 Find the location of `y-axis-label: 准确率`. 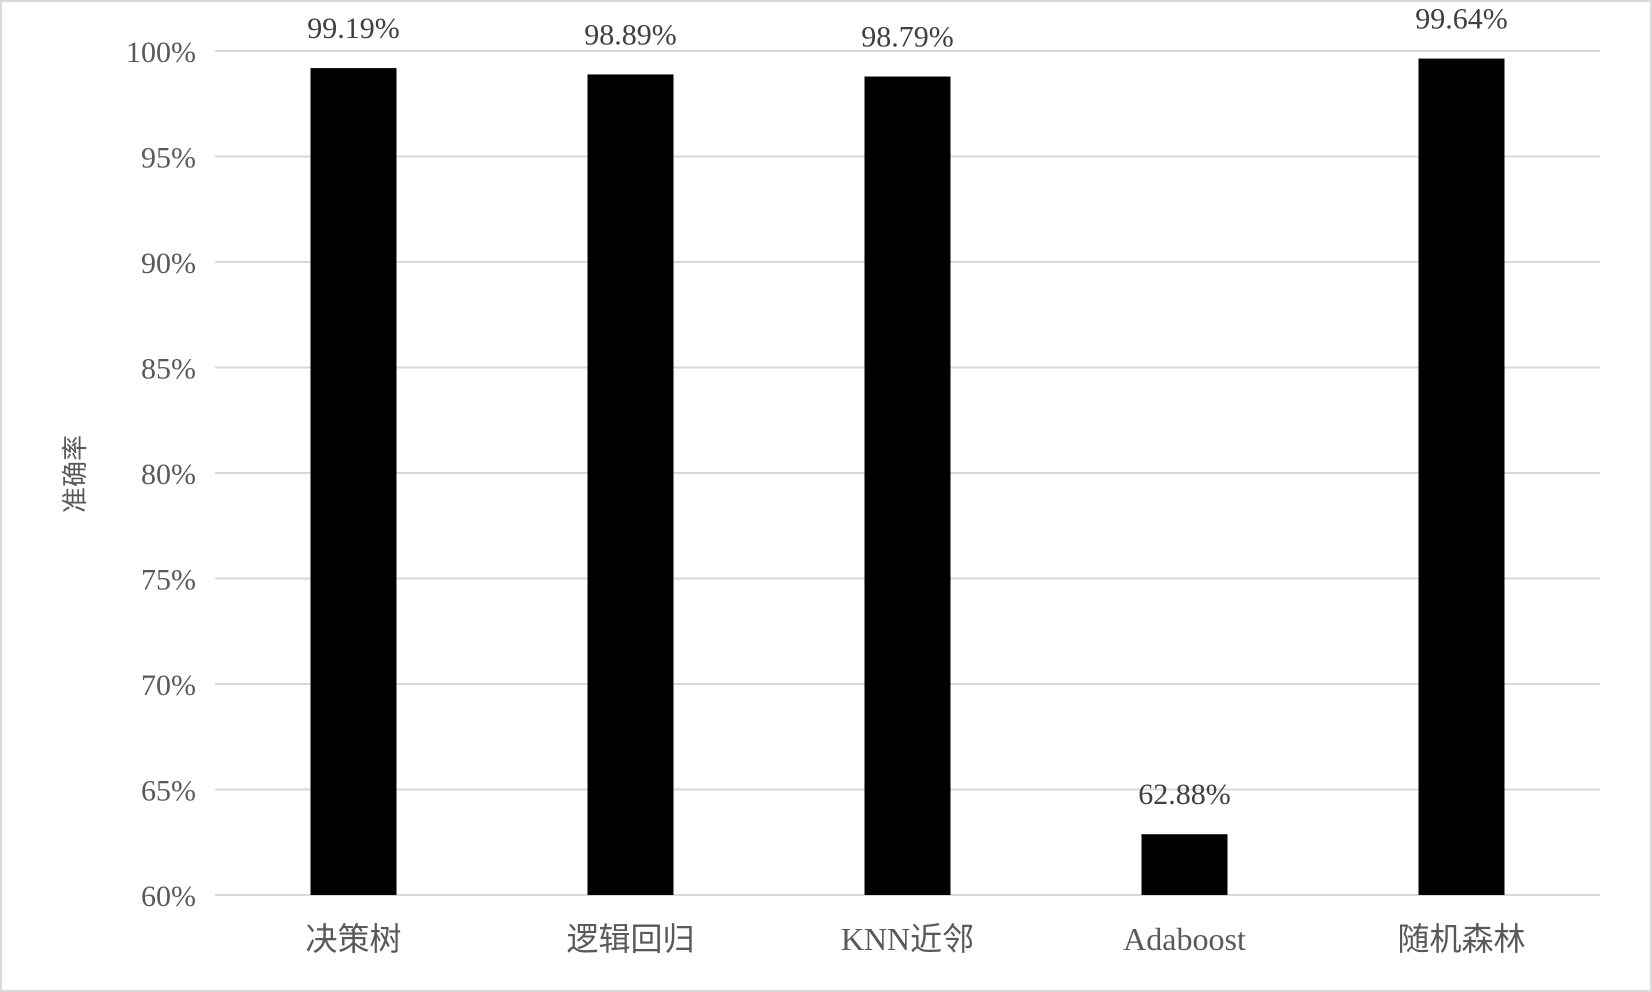

y-axis-label: 准确率 is located at coordinates (76, 474).